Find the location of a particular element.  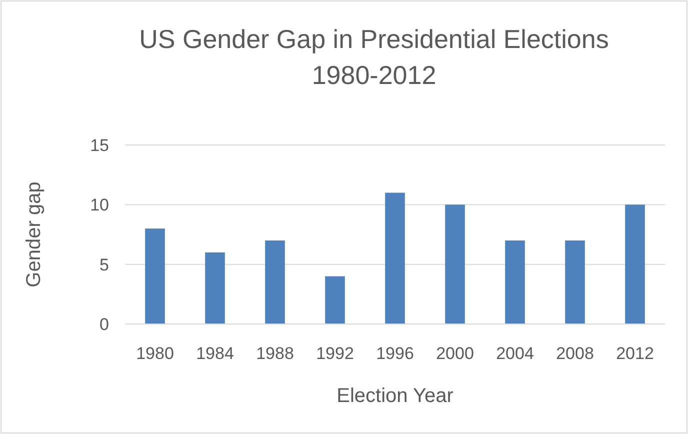

x-tick-label: 2012 is located at coordinates (635, 353).